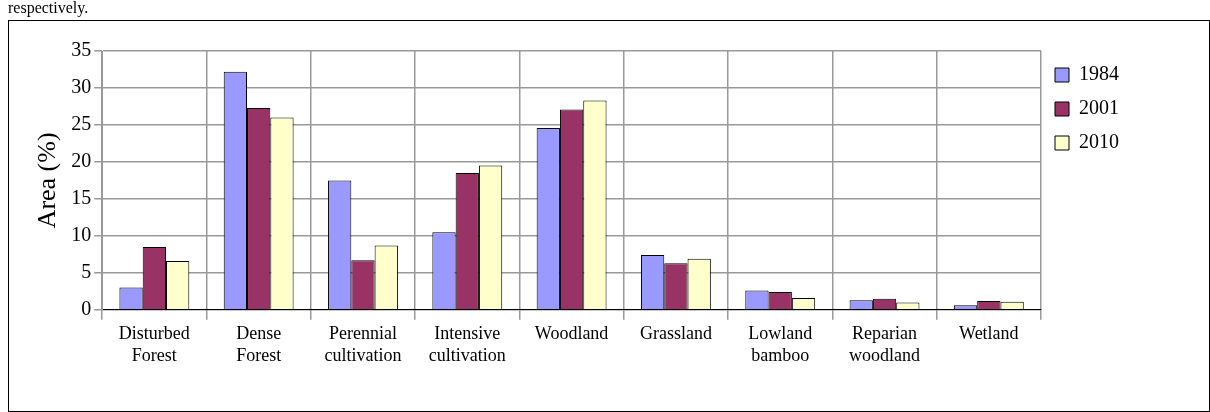  I want to click on y-tick-label: 30, so click(81, 86).